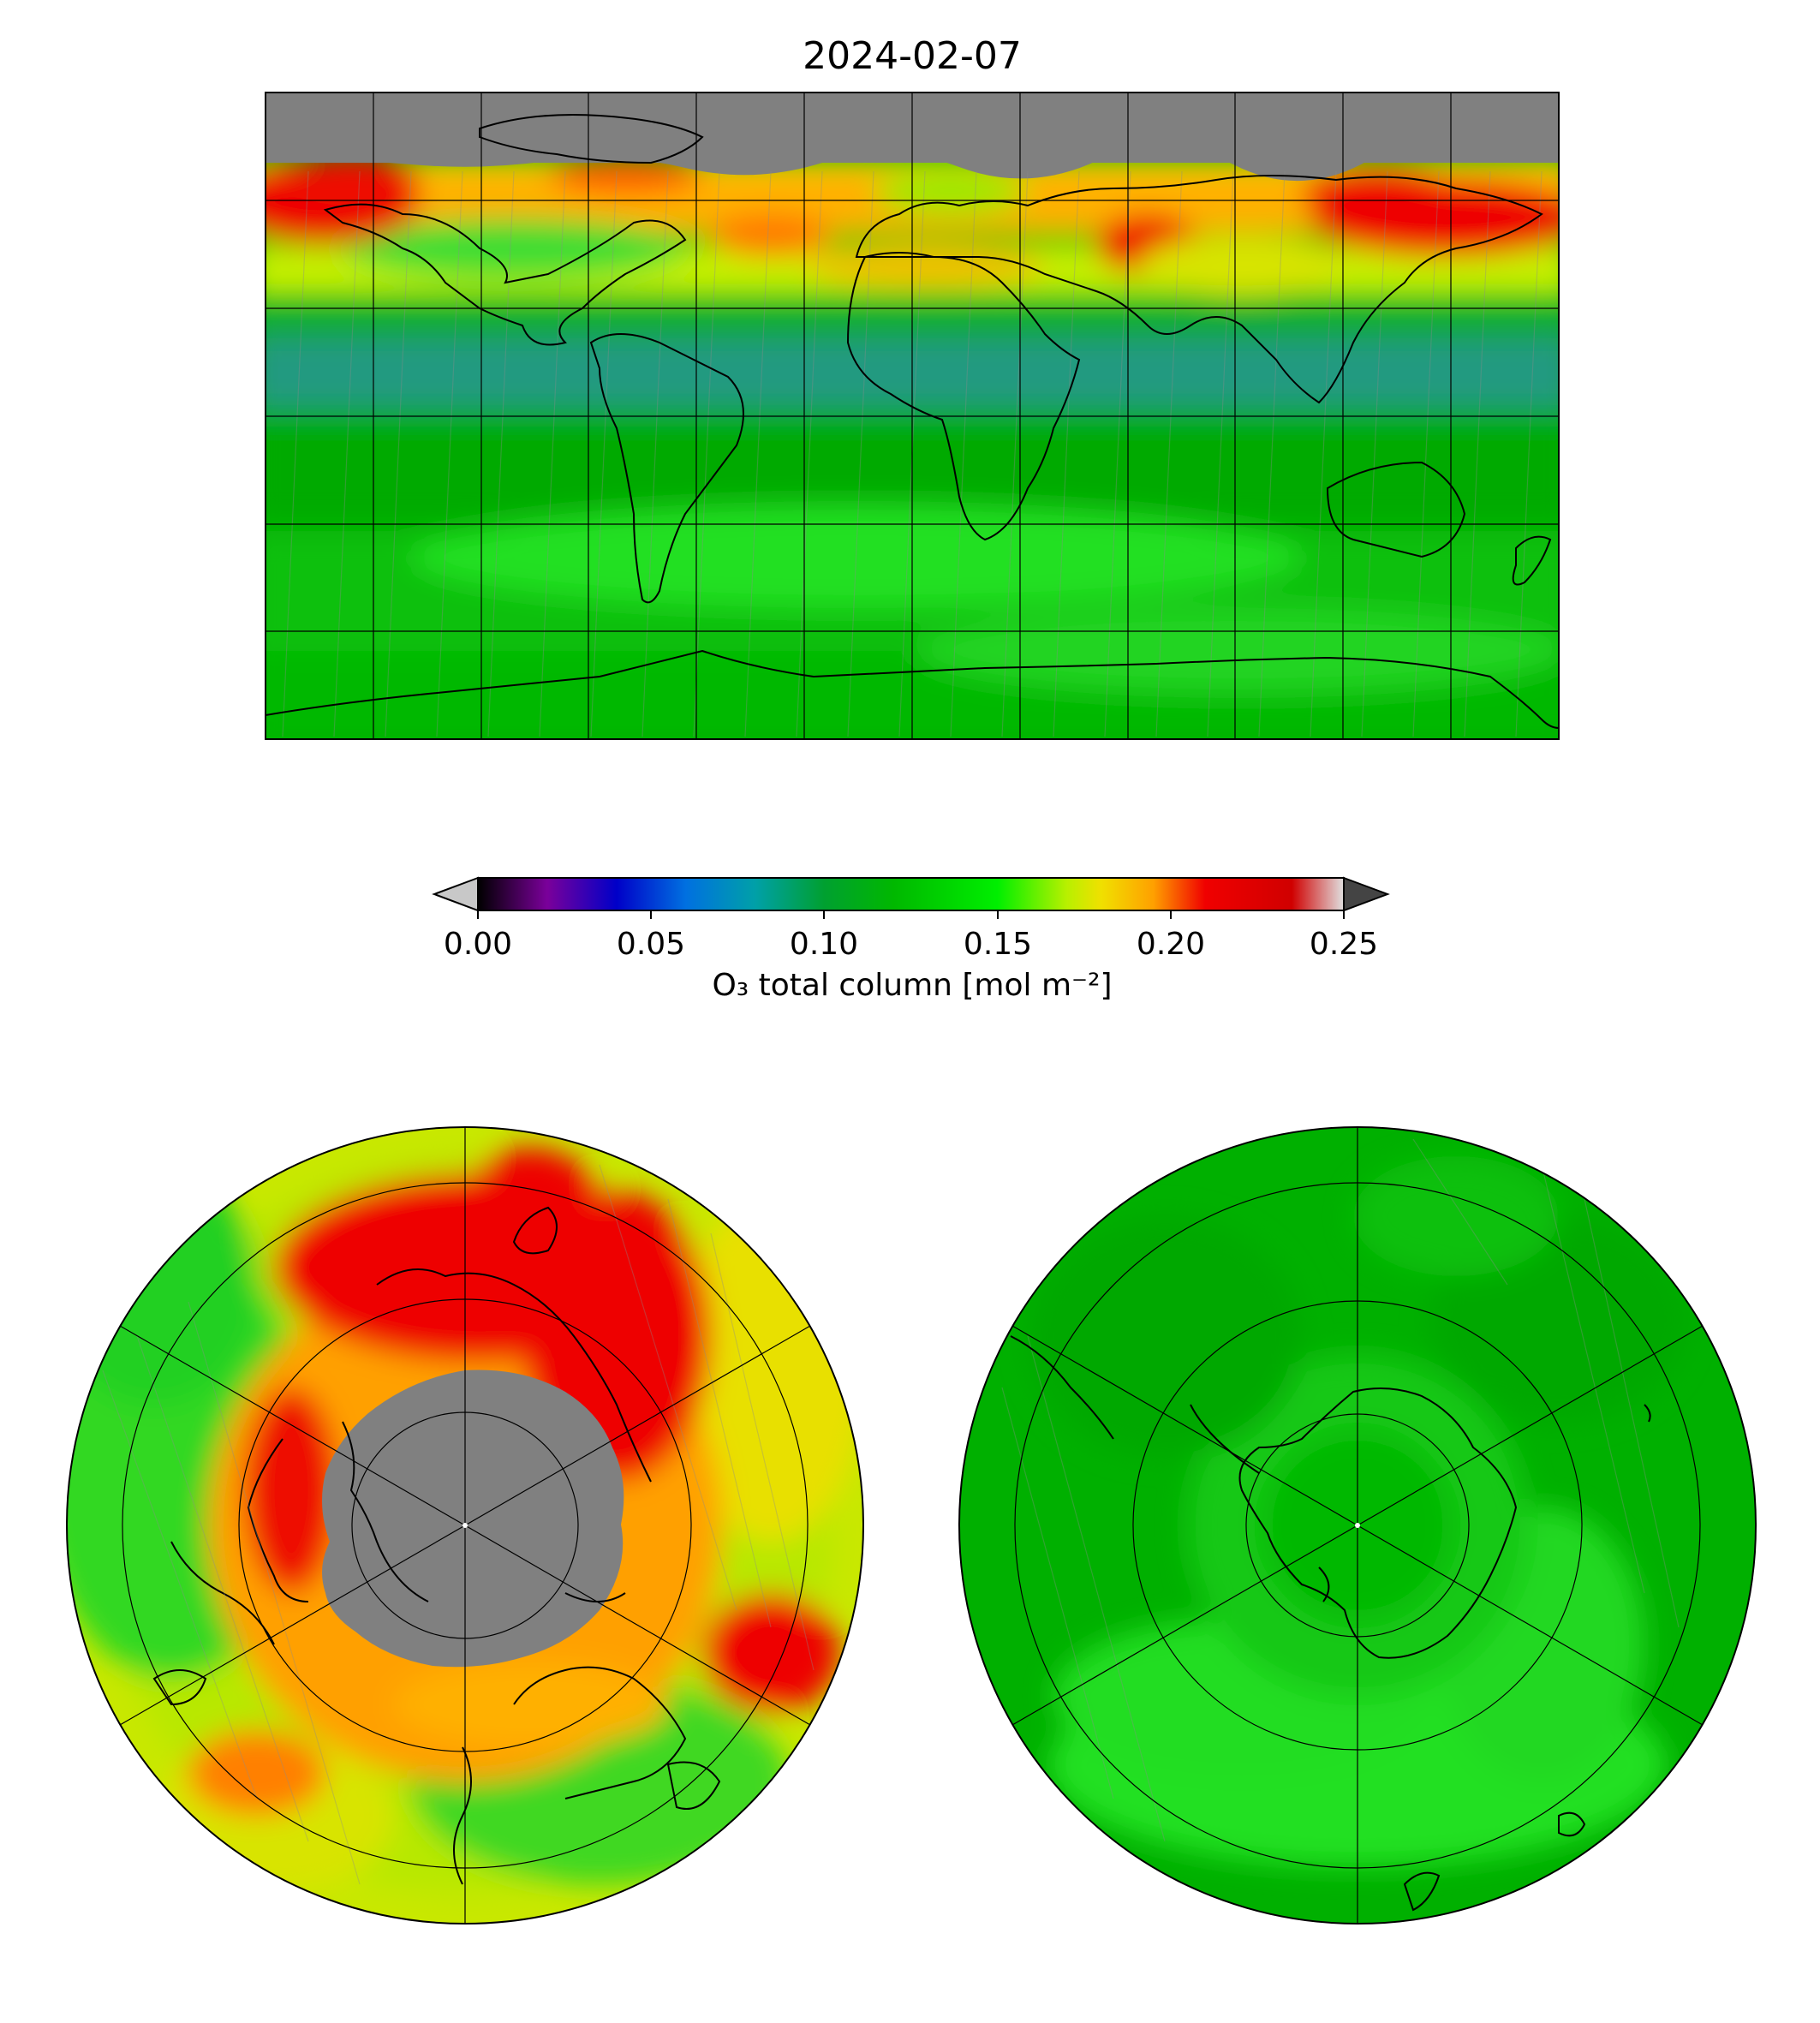  What do you see at coordinates (912, 161) in the screenshot?
I see `global-missing-edge` at bounding box center [912, 161].